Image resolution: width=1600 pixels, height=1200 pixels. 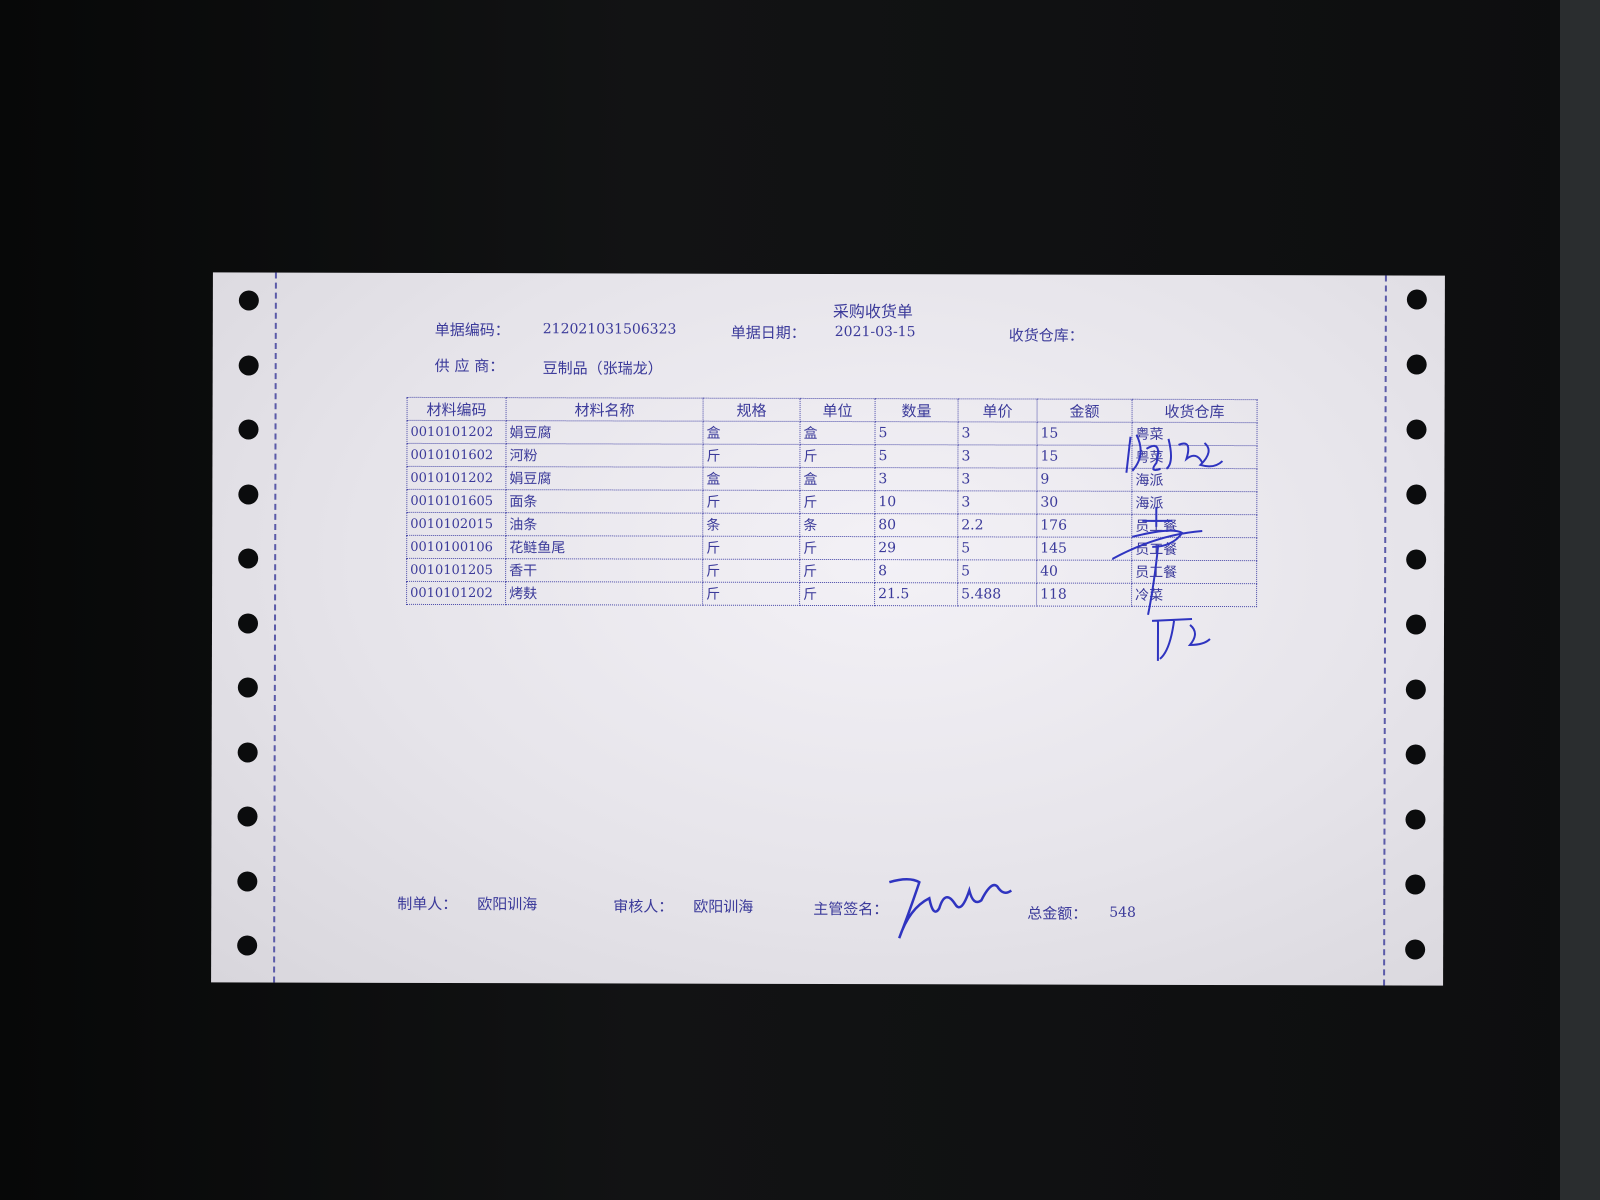 What do you see at coordinates (998, 410) in the screenshot?
I see `column-header: 单价` at bounding box center [998, 410].